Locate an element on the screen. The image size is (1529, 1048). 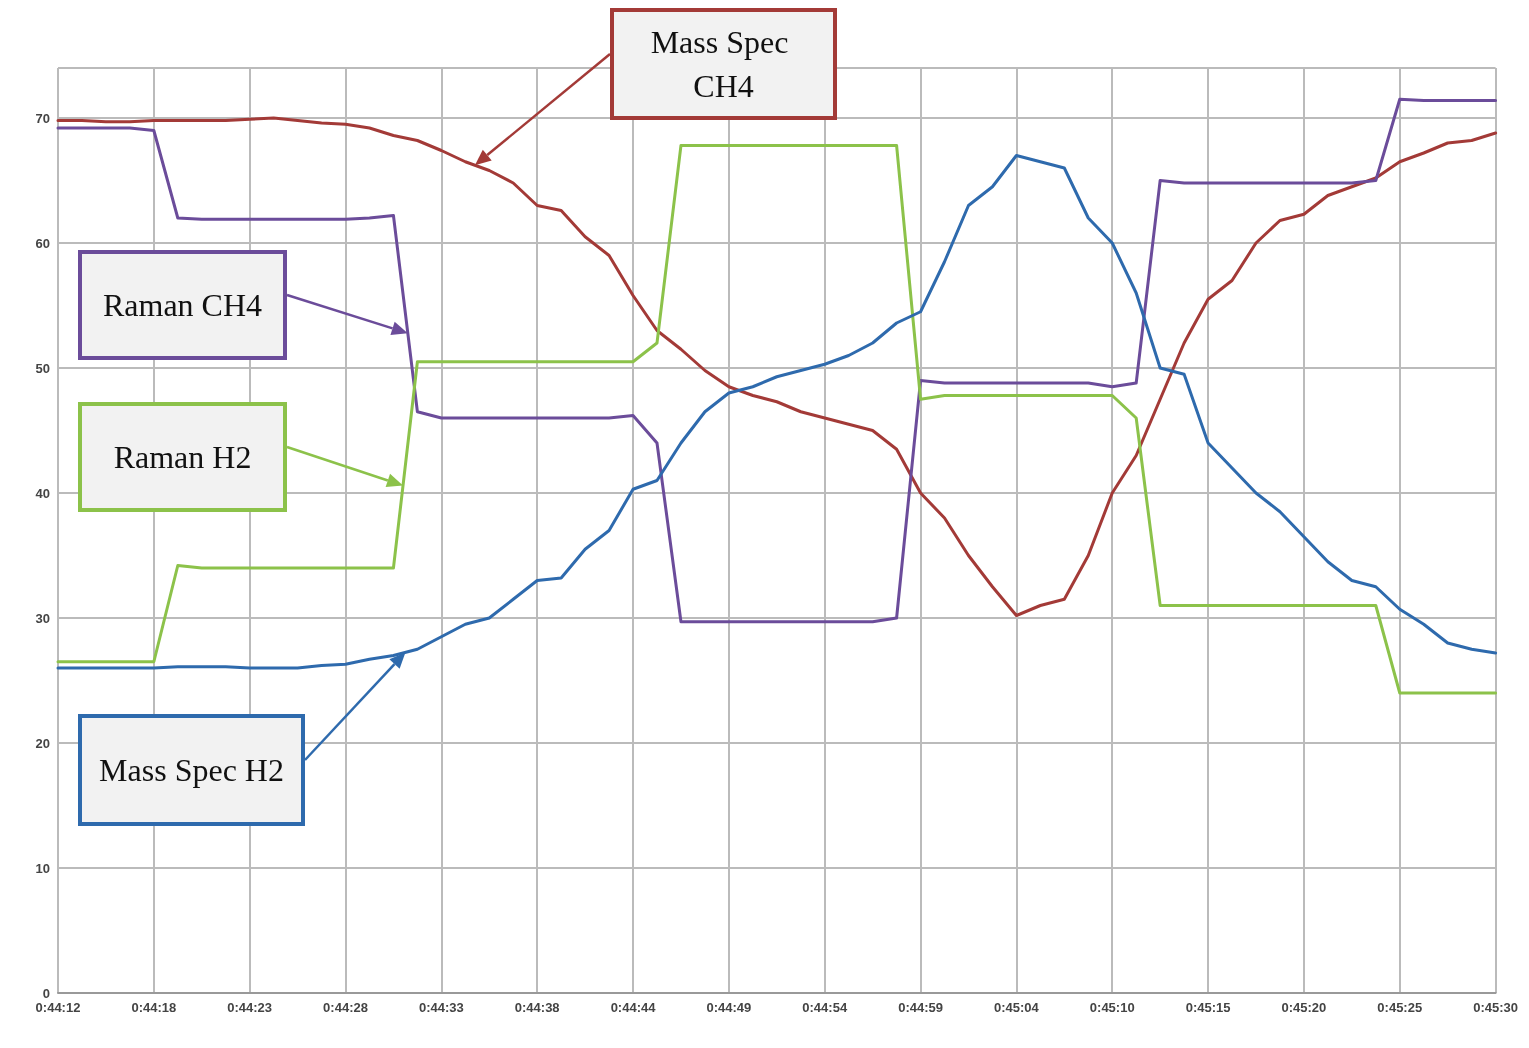
x-tick-label: 0:44:12 is located at coordinates (58, 1007).